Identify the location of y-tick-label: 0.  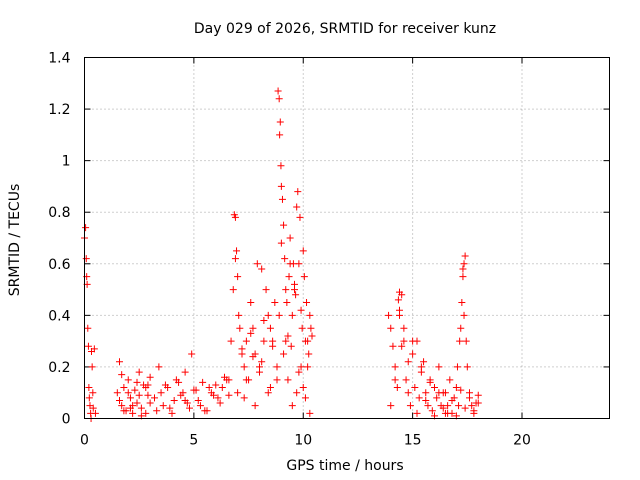
(66, 420).